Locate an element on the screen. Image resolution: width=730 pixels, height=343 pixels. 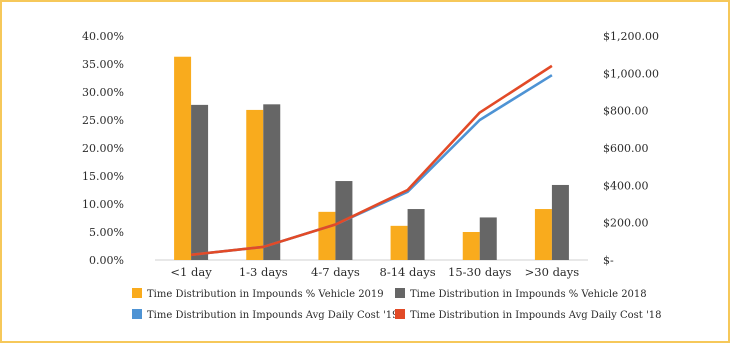
left-axis-tick-label: 30.00% is located at coordinates (103, 92).